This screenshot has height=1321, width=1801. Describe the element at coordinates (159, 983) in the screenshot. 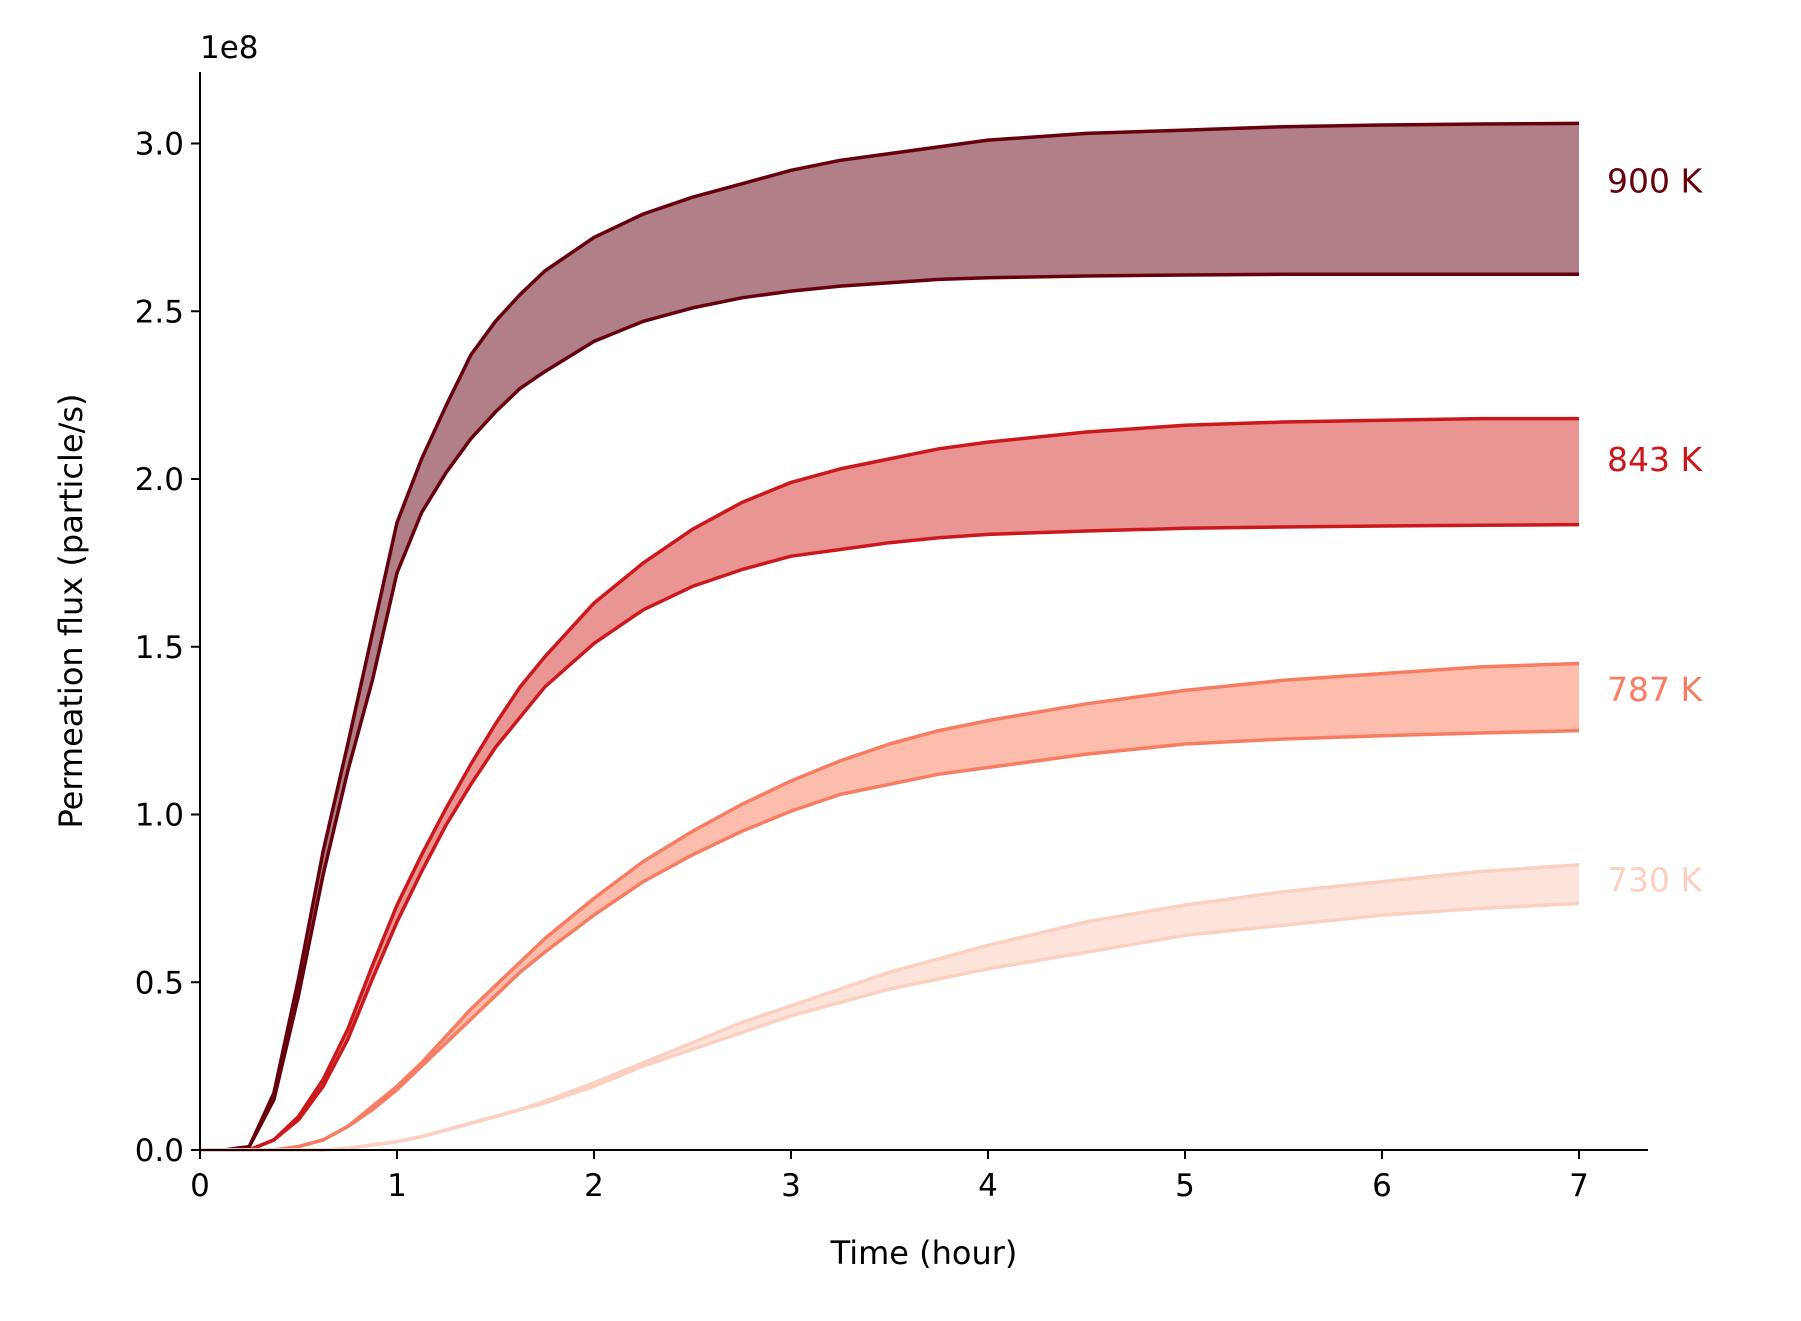

I see `y-tick-label: 0.5` at that location.